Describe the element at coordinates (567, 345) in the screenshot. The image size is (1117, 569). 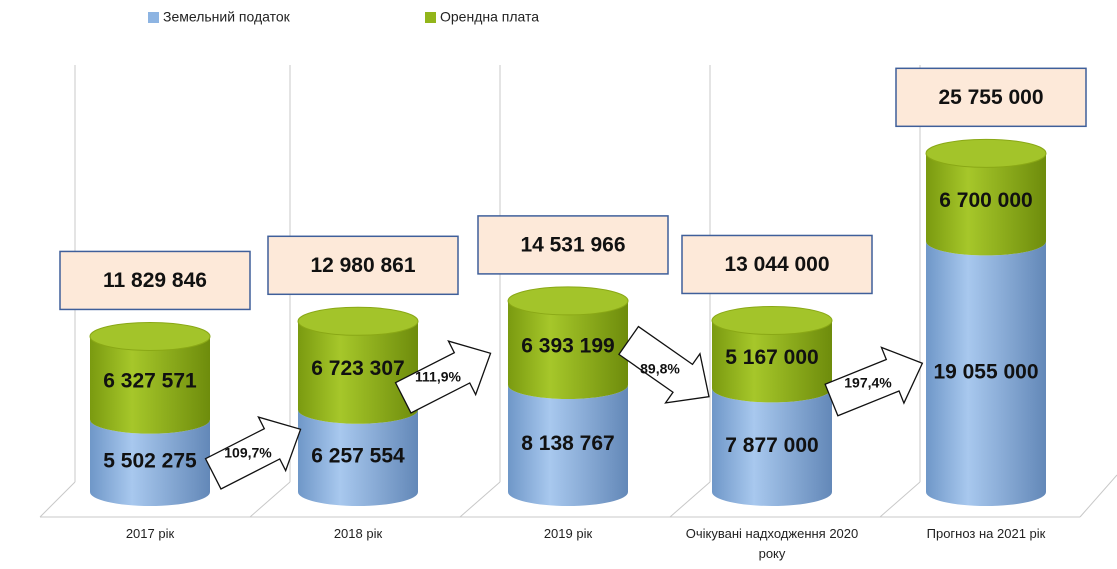
I see `value-label: 6 393 199` at that location.